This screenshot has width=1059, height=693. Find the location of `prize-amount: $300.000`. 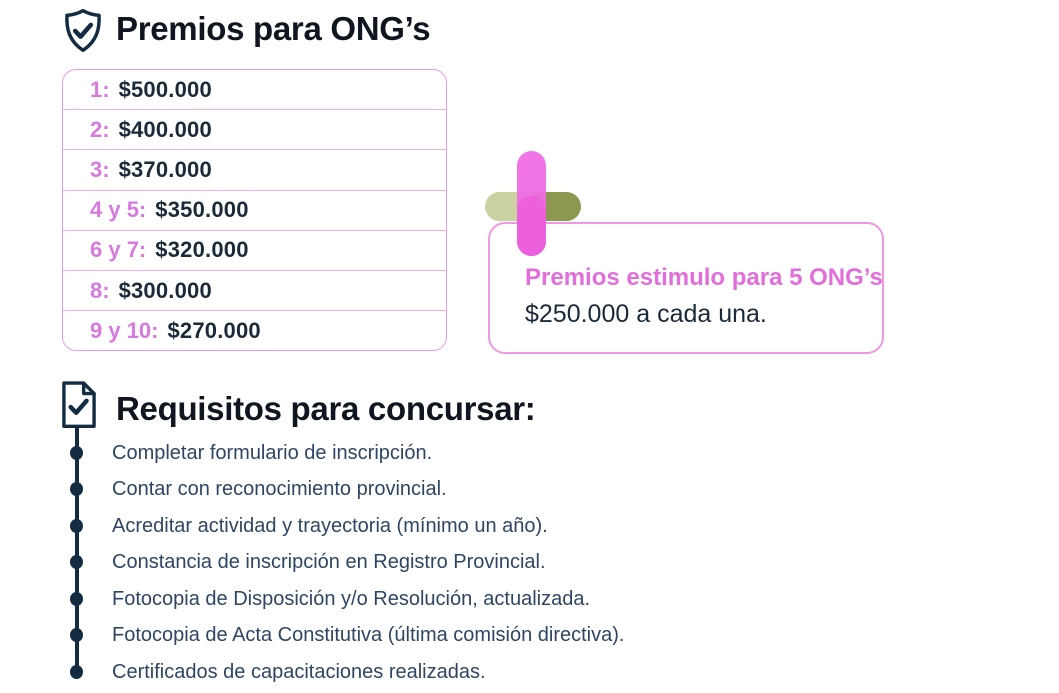

prize-amount: $300.000 is located at coordinates (165, 290).